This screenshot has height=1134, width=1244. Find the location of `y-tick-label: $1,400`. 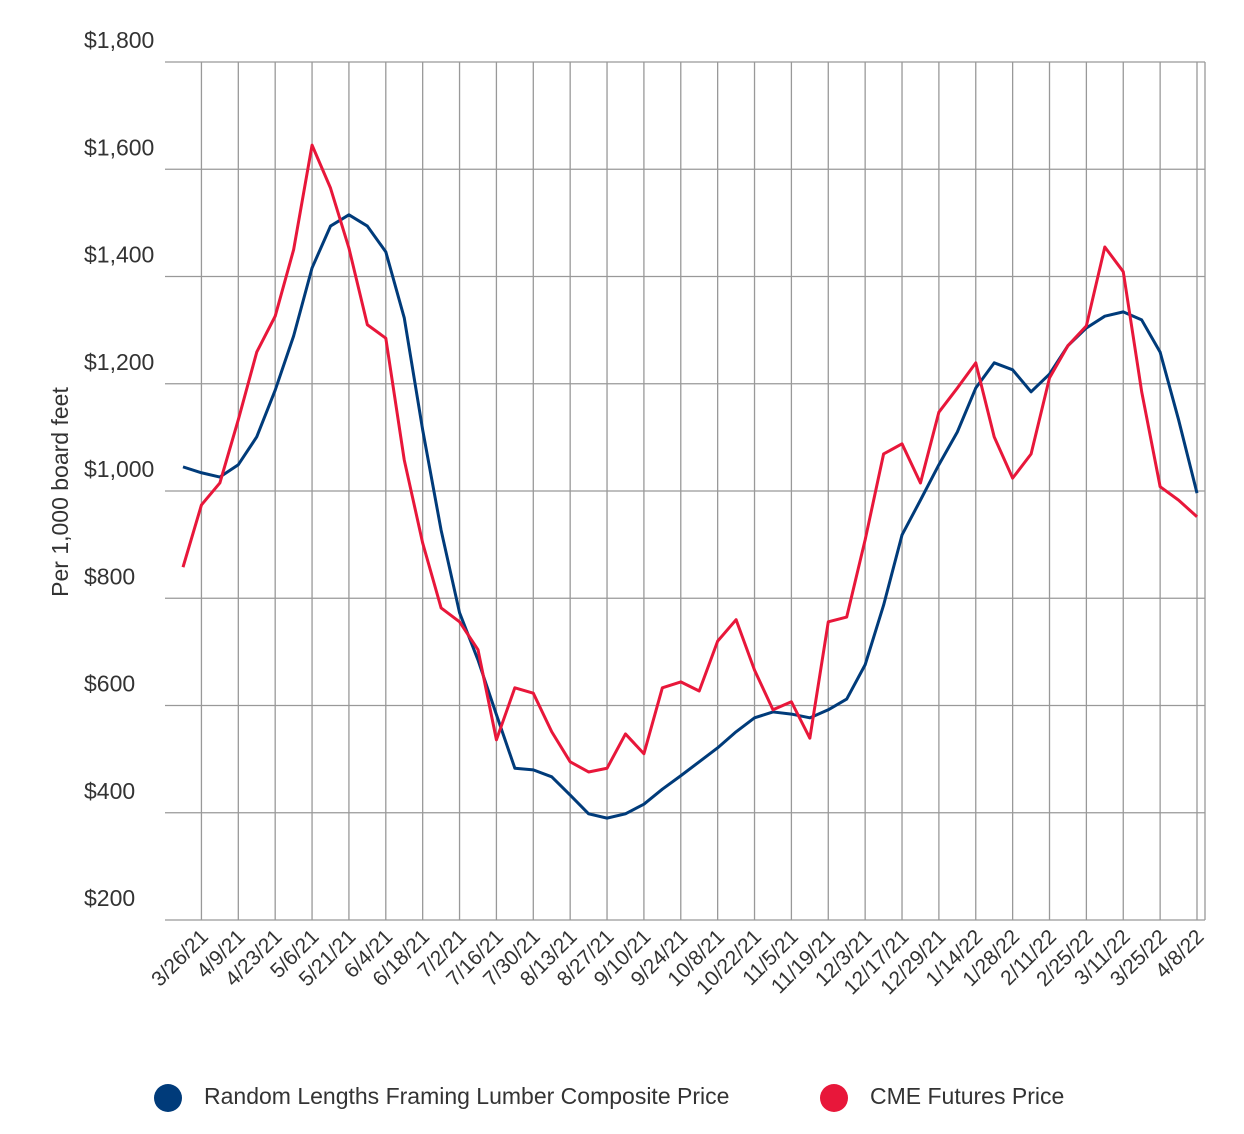

y-tick-label: $1,400 is located at coordinates (119, 255).